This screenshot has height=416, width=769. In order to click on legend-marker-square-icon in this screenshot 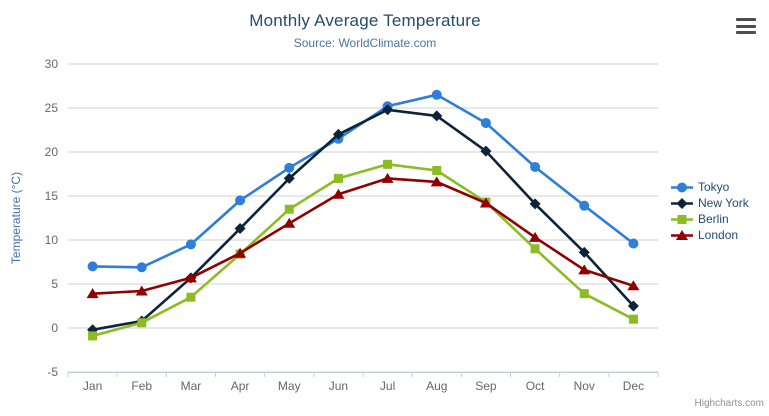, I will do `click(682, 219)`.